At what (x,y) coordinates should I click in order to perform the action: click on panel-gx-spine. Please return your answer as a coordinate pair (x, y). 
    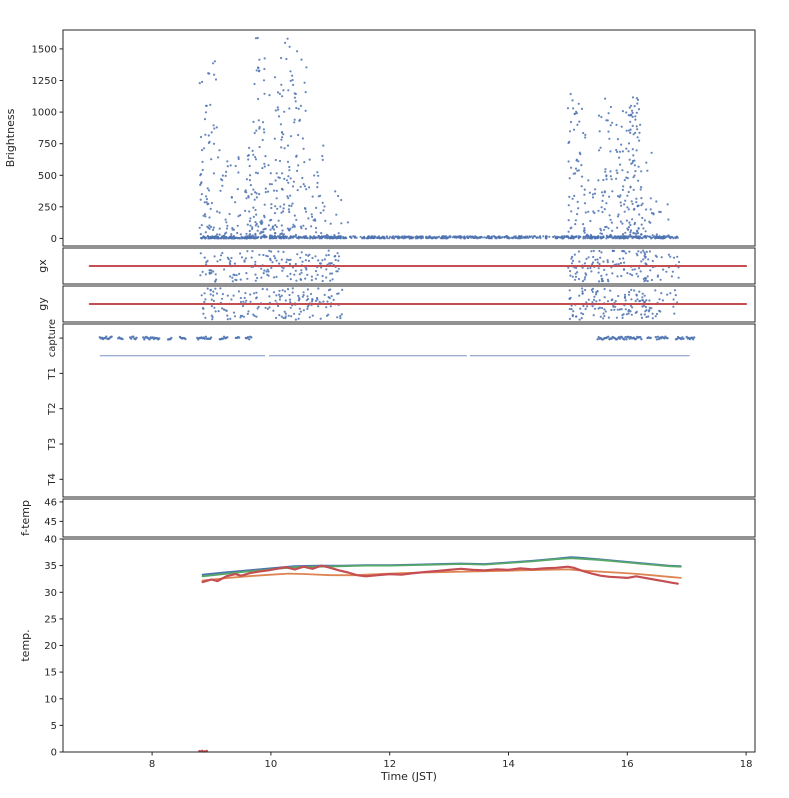
    Looking at the image, I should click on (409, 266).